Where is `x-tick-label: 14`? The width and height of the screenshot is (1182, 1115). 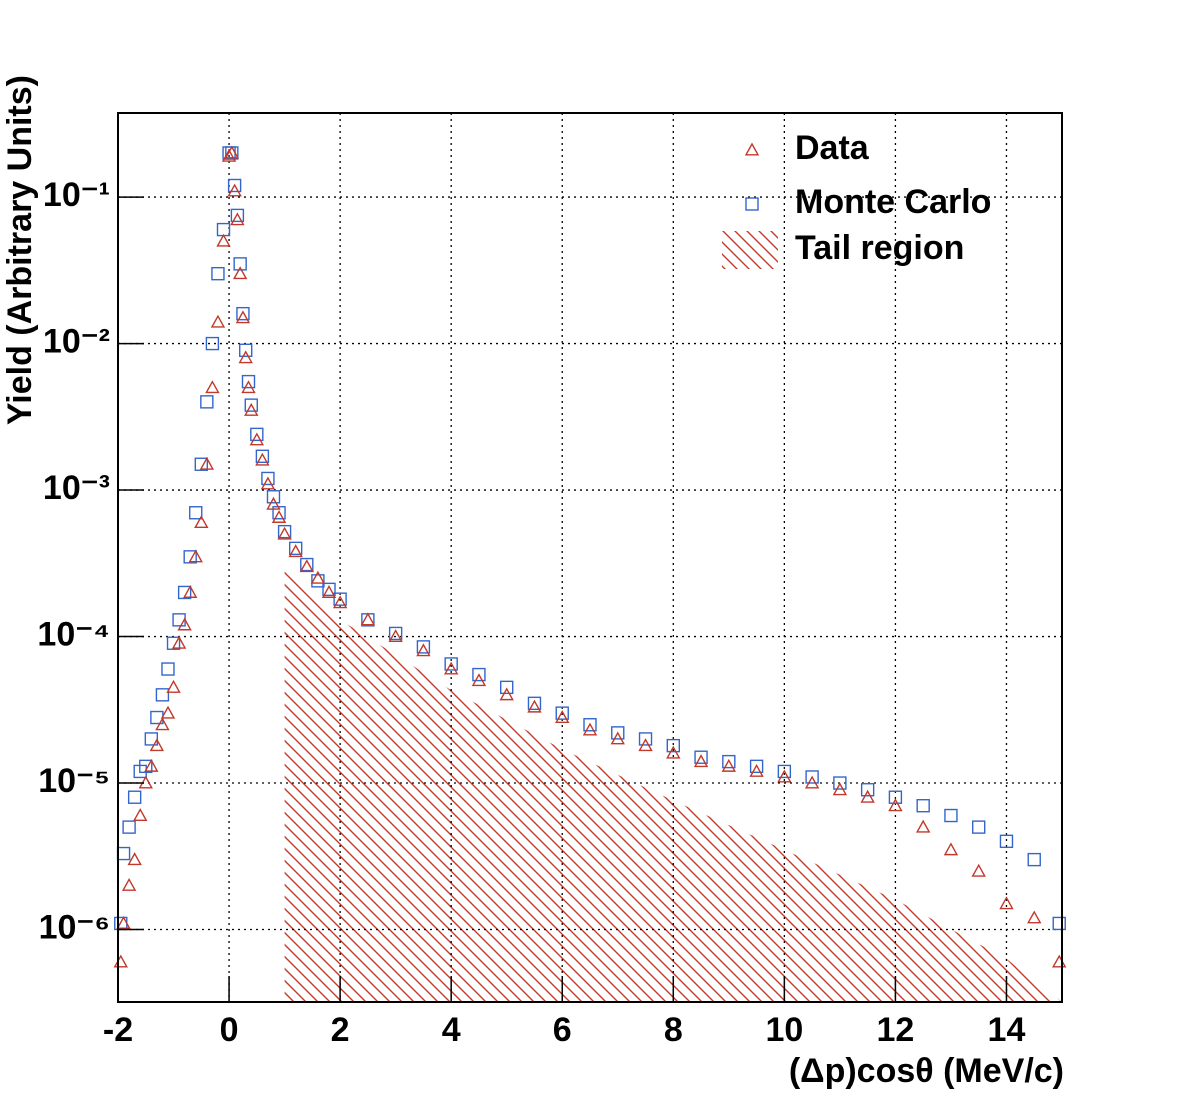
x-tick-label: 14 is located at coordinates (1007, 1030).